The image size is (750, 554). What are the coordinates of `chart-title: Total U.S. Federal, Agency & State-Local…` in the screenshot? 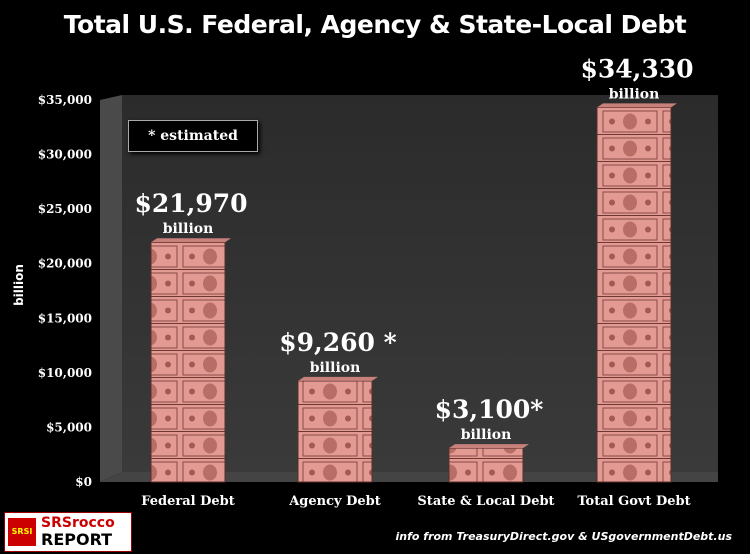 It's located at (375, 24).